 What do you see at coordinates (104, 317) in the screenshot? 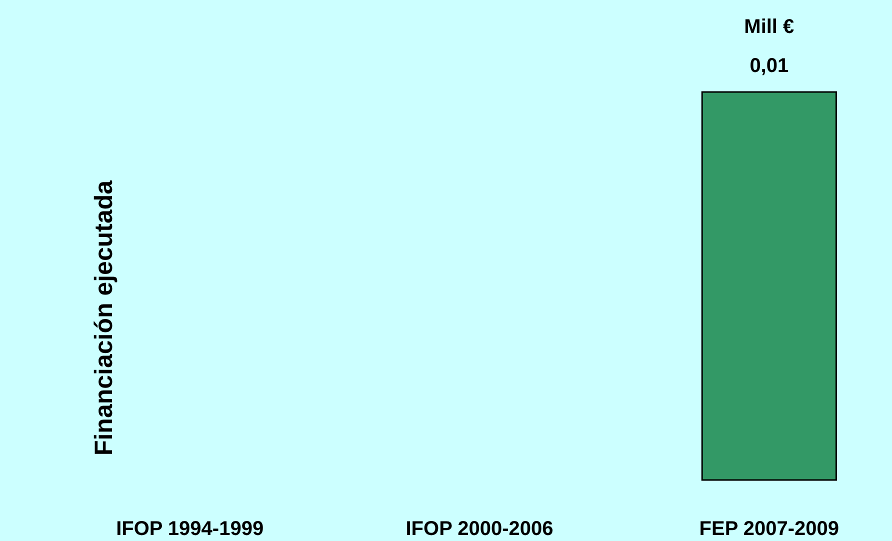
I see `y-axis-title: Financiación ejecutada` at bounding box center [104, 317].